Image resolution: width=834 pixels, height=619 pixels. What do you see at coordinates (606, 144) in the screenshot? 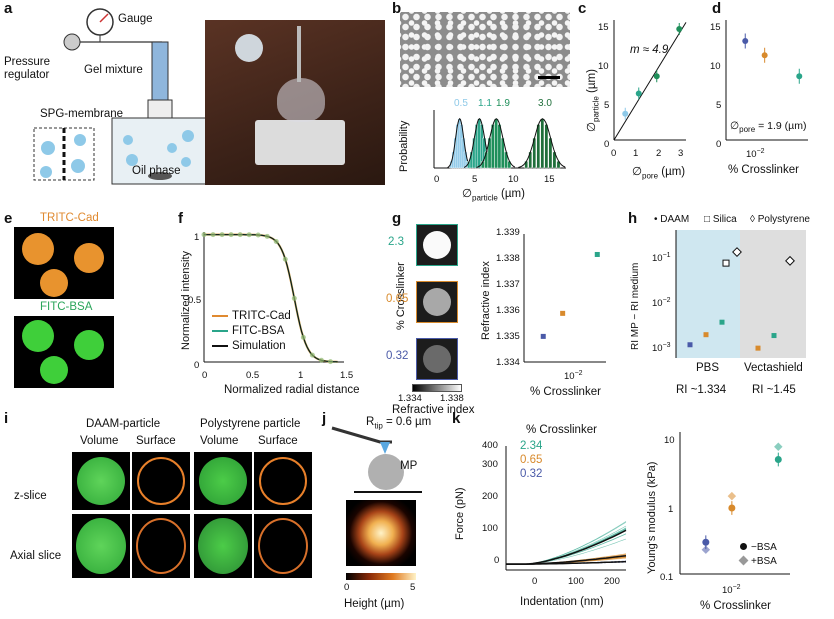
I see `c-ytick-0: 0` at bounding box center [606, 144].